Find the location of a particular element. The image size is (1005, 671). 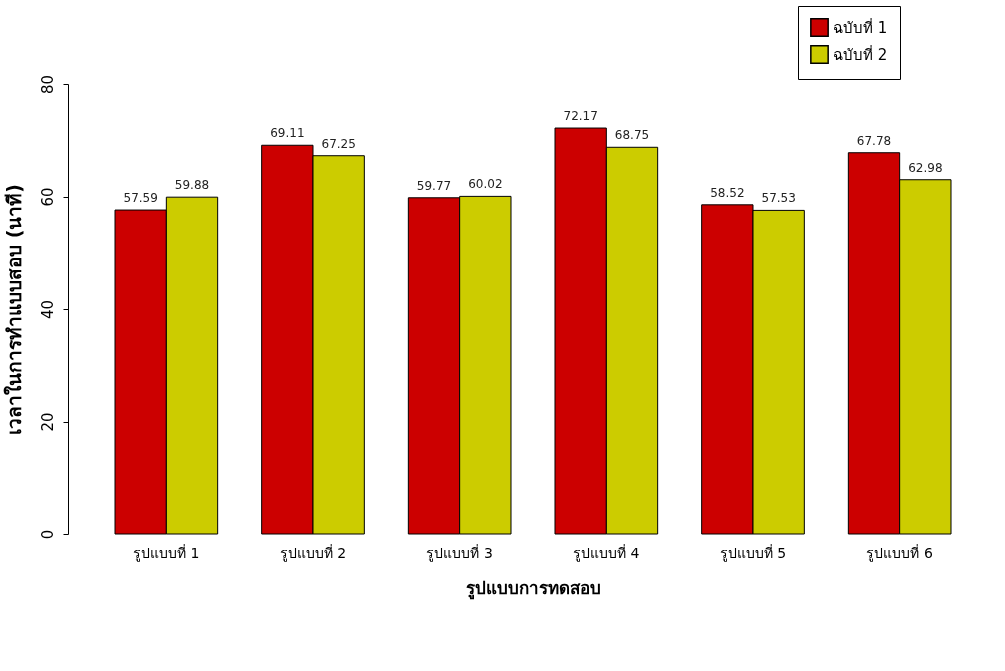

data-label: 67.25 is located at coordinates (338, 143).